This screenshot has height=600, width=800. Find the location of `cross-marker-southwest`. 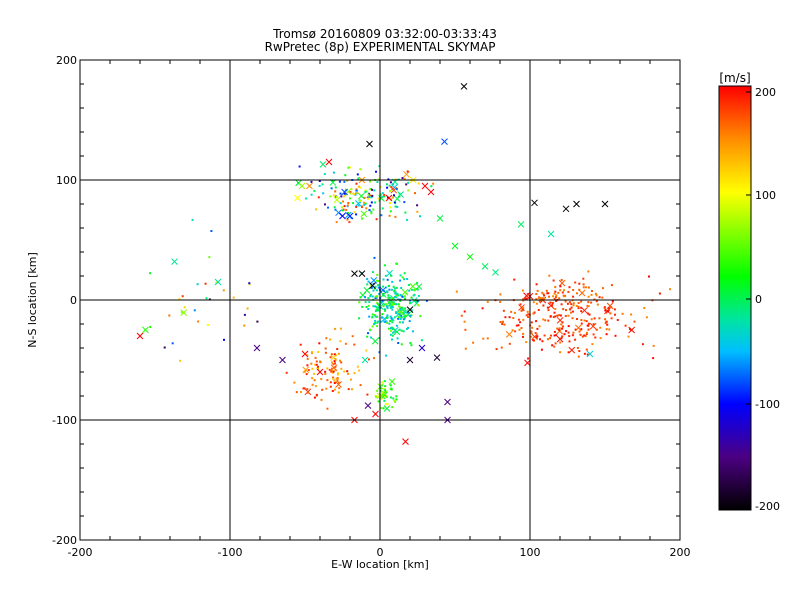

cross-marker-southwest is located at coordinates (306, 370).